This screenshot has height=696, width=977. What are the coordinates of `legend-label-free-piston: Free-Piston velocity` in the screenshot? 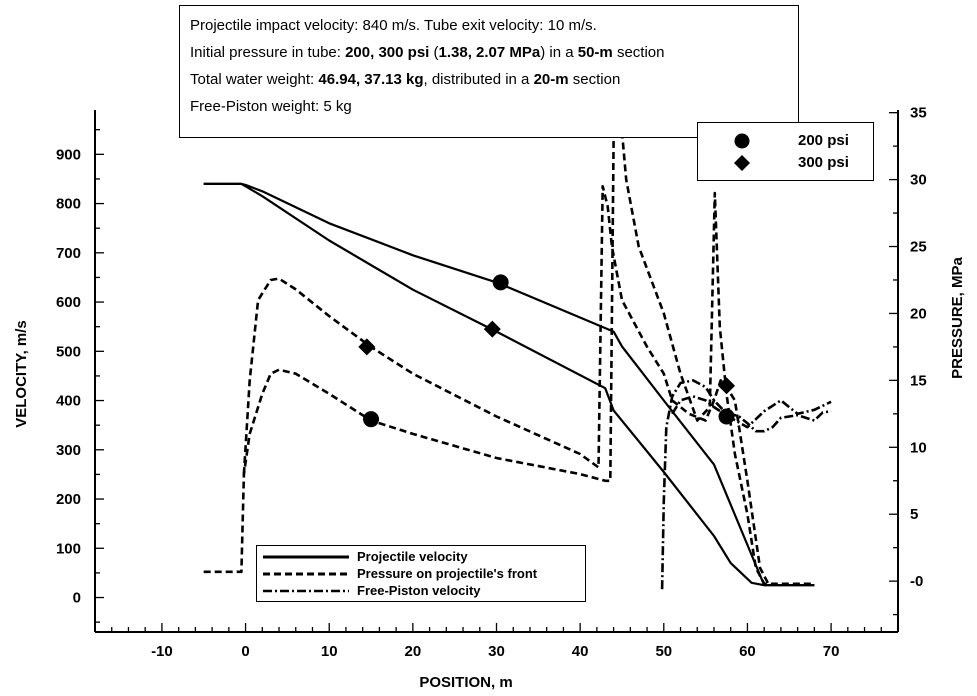 It's located at (419, 590).